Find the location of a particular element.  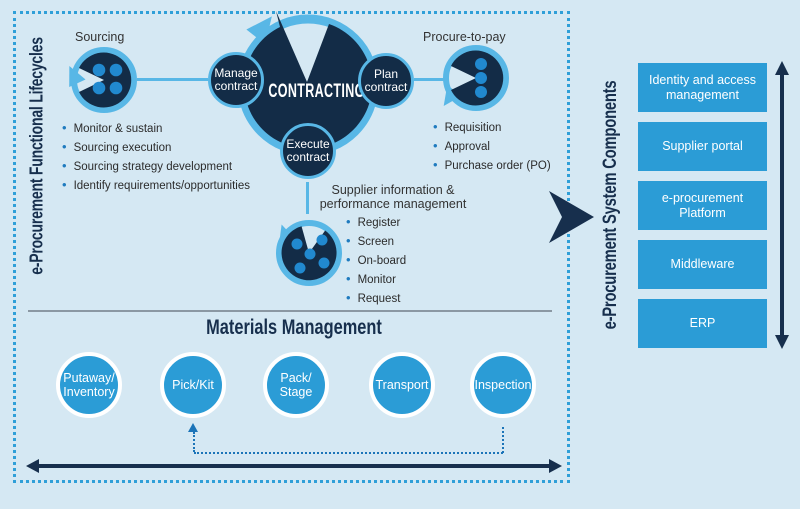

components-scope-arrowhead-top-icon is located at coordinates (782, 68).